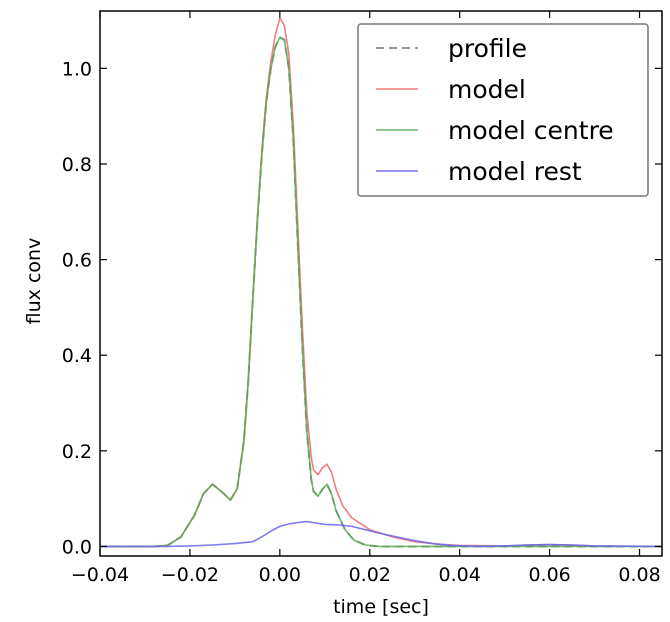  What do you see at coordinates (280, 575) in the screenshot?
I see `x-tick-label: 0.00` at bounding box center [280, 575].